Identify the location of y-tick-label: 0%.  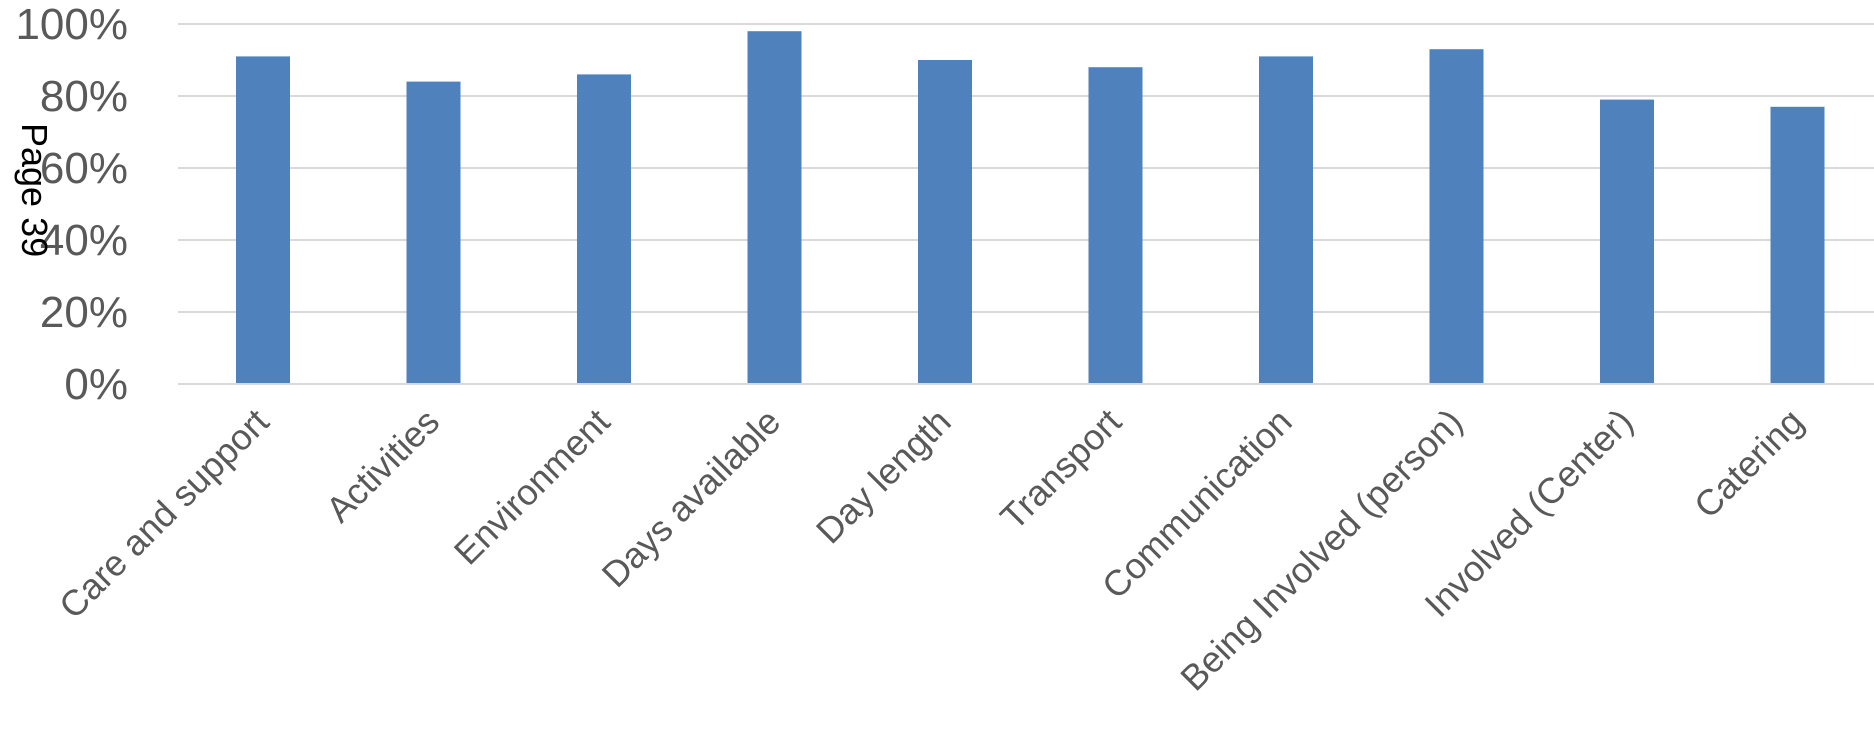
(96, 384).